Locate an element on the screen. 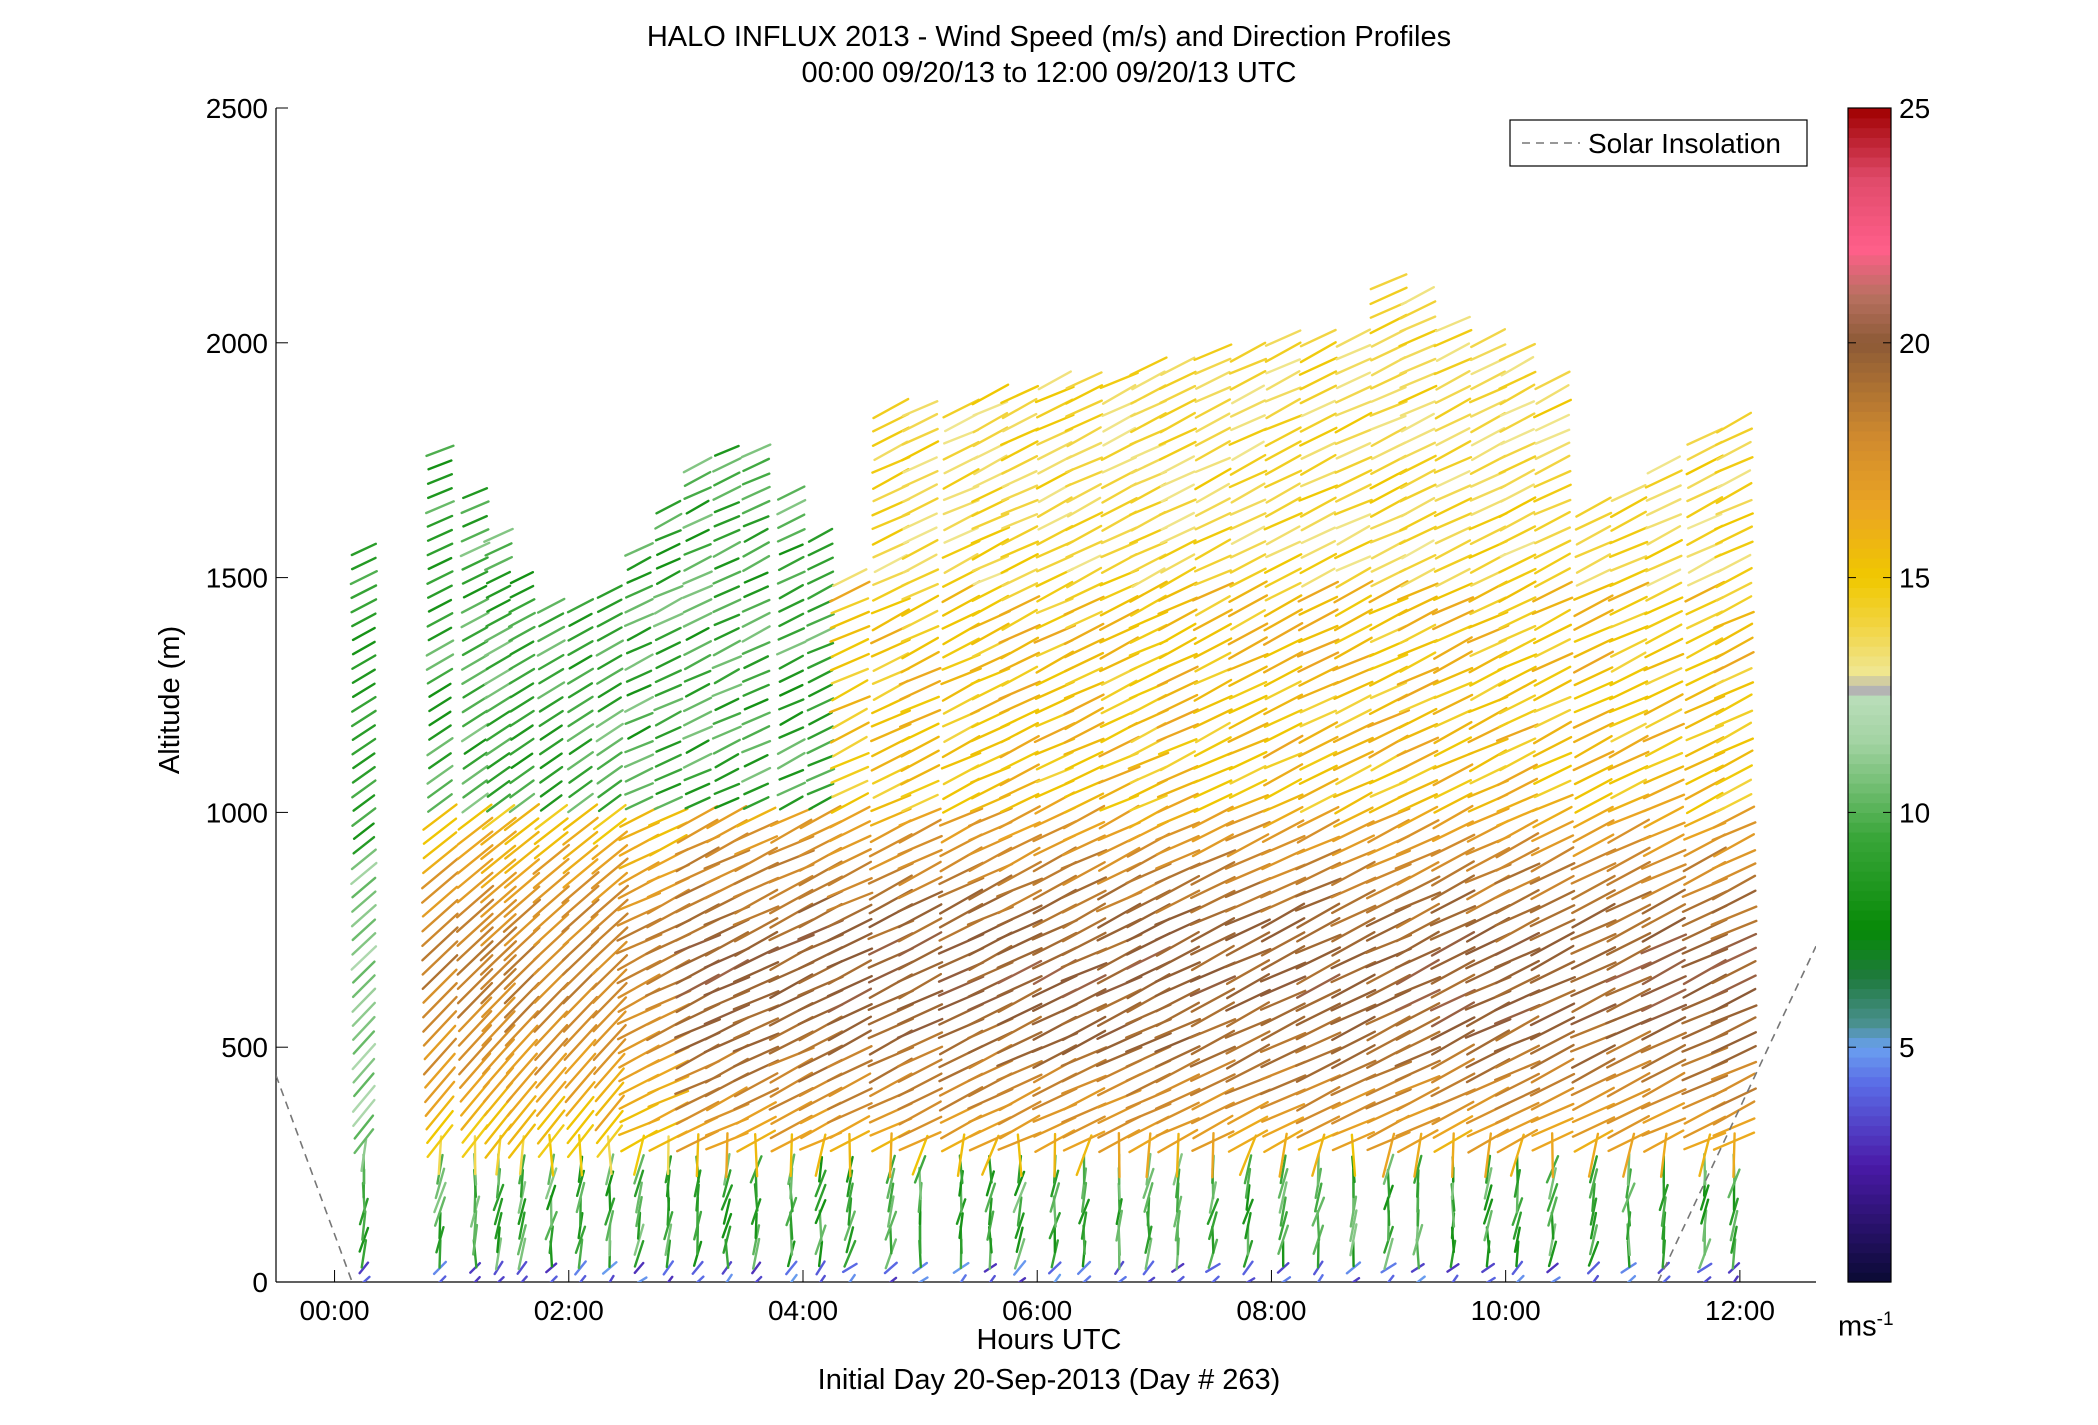 This screenshot has width=2098, height=1425. x-tick-label: 02:00 is located at coordinates (569, 1310).